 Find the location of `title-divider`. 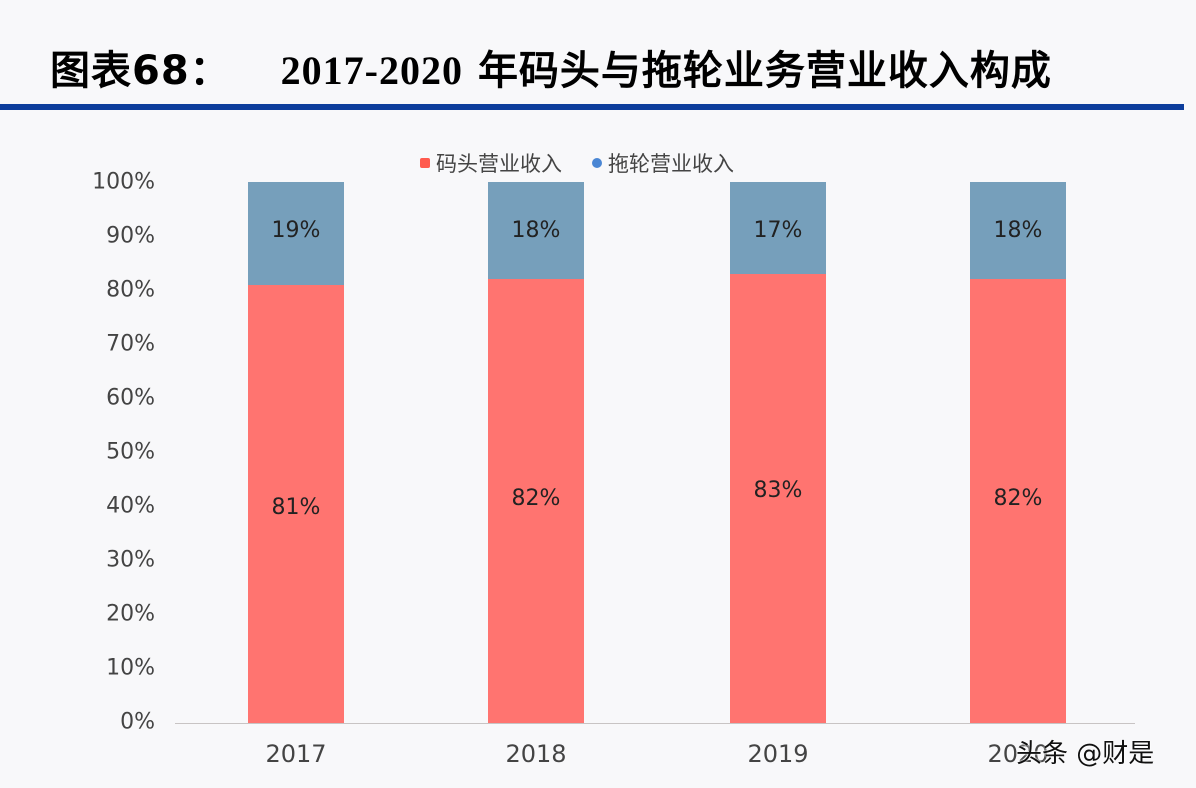

title-divider is located at coordinates (592, 107).